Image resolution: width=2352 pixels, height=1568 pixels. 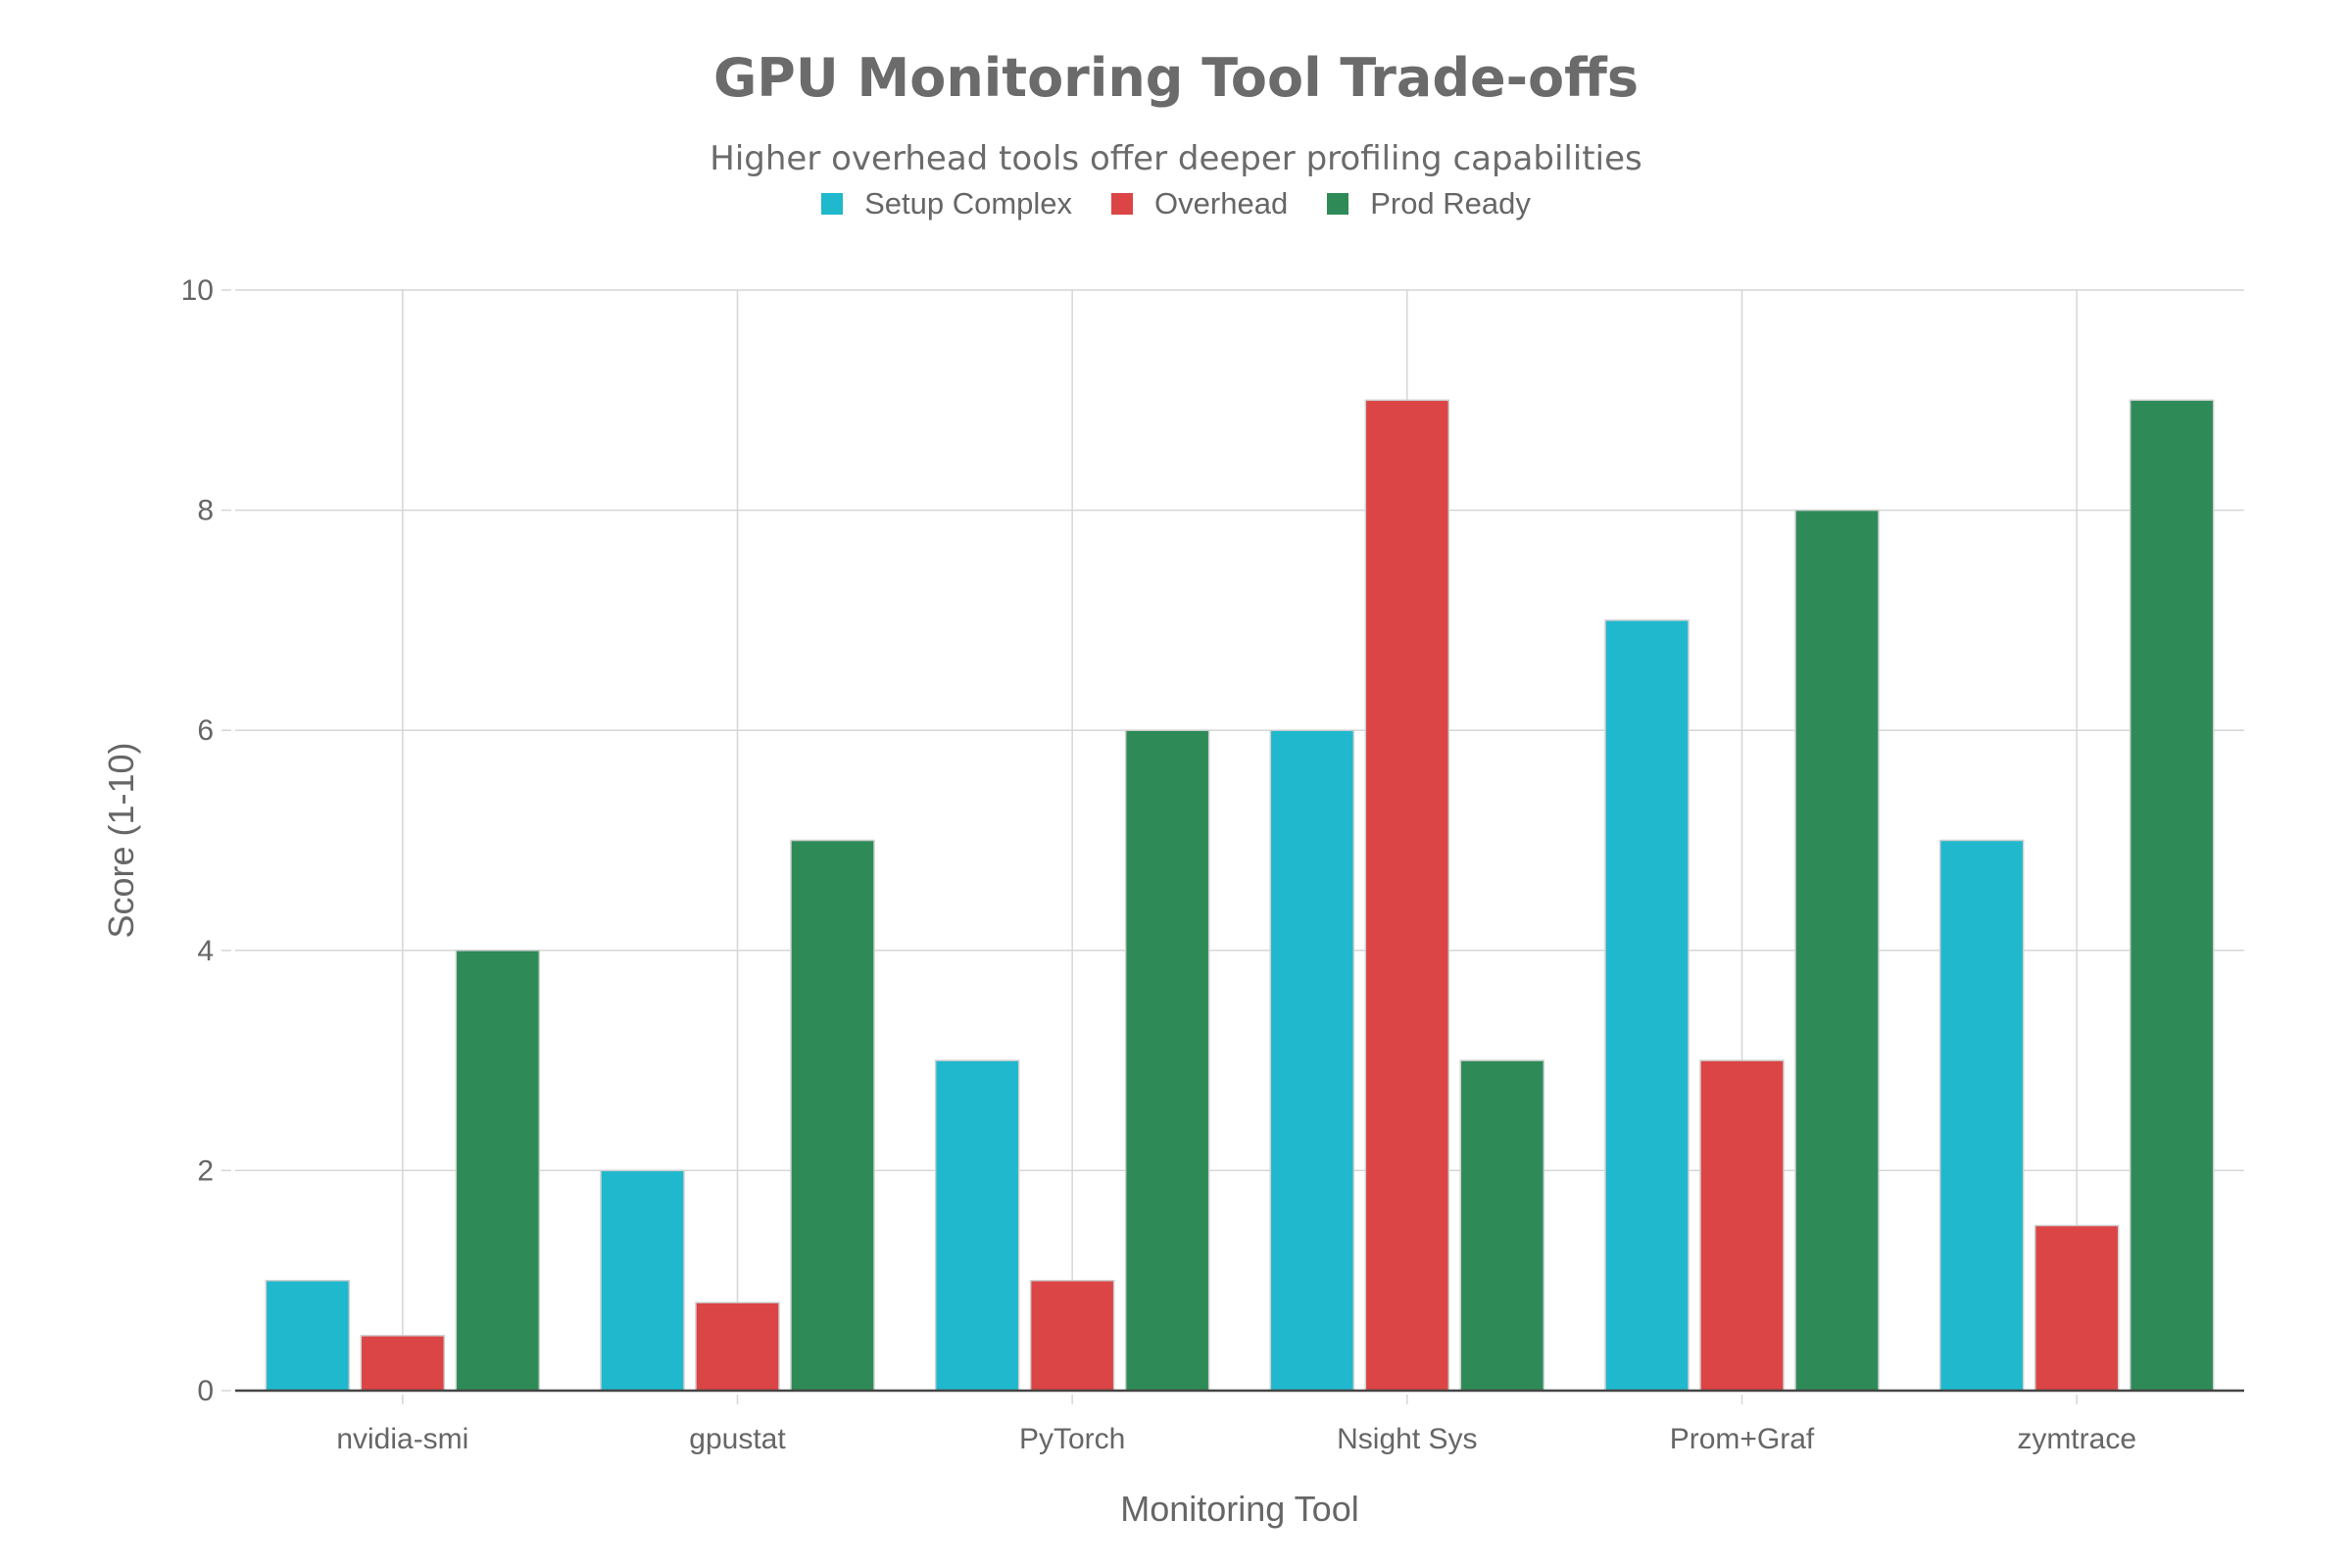 I want to click on legend-label: Prod Ready, so click(x=1450, y=203).